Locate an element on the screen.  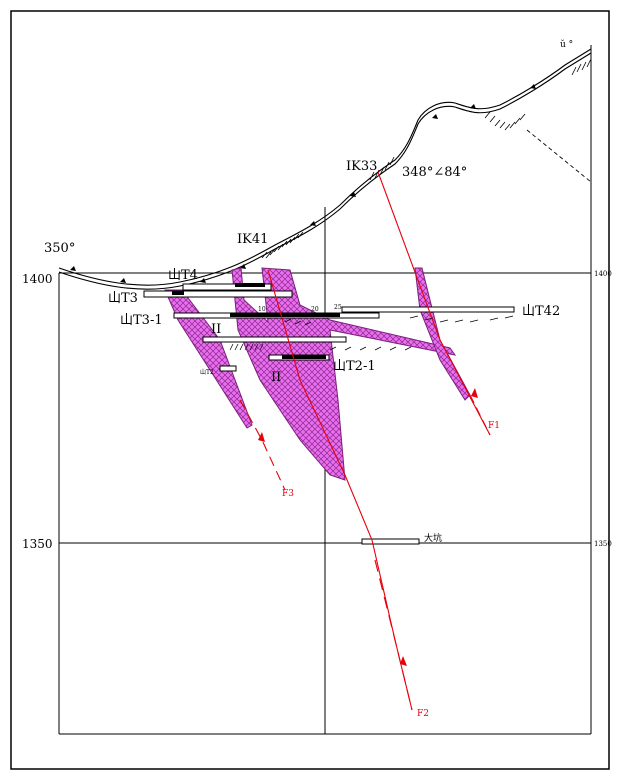
azimuth-right: ŭ ° is located at coordinates (566, 44).